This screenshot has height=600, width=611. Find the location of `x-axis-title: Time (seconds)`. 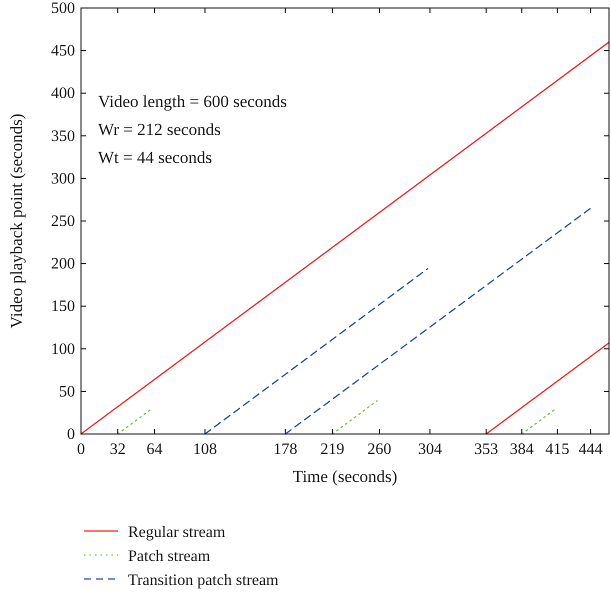

x-axis-title: Time (seconds) is located at coordinates (345, 476).